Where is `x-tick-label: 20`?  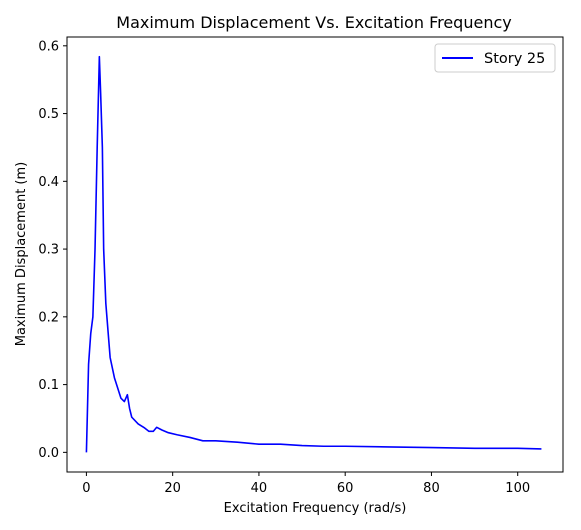
x-tick-label: 20 is located at coordinates (172, 488).